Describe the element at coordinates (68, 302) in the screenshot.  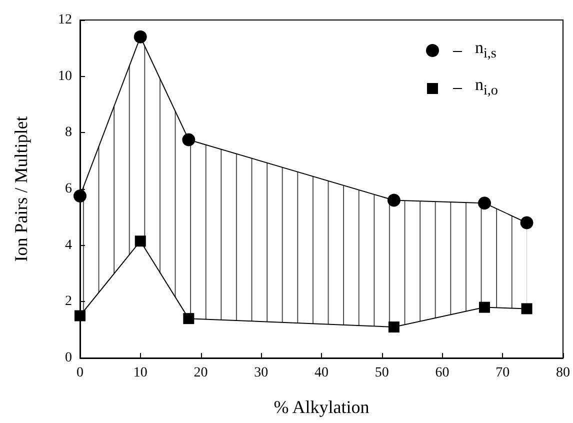
I see `y-tick-label: 2` at that location.